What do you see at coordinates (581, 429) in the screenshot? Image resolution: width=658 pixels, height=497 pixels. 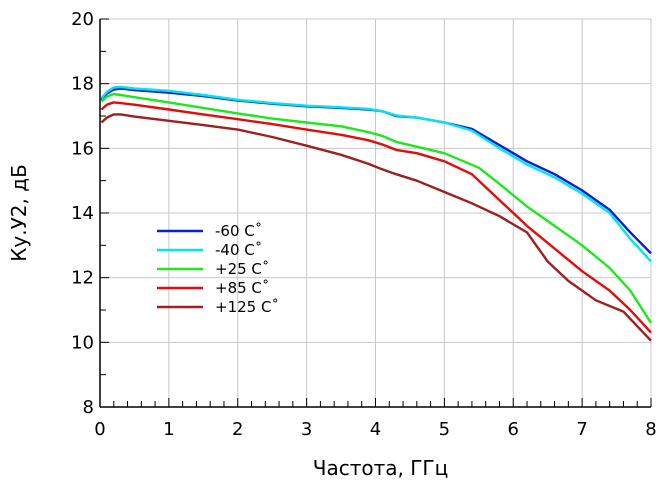 I see `x-tick-label: 7` at bounding box center [581, 429].